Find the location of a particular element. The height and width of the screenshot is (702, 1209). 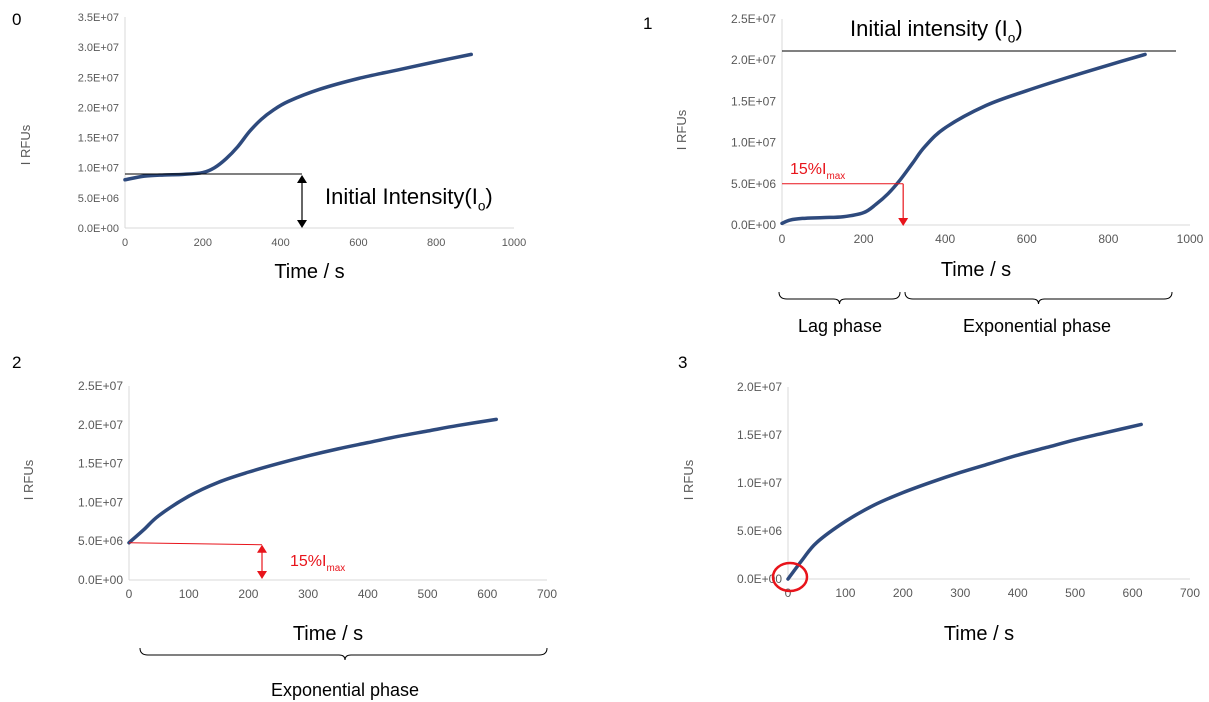

p2-exp-phase-label: Exponential phase is located at coordinates (345, 690).